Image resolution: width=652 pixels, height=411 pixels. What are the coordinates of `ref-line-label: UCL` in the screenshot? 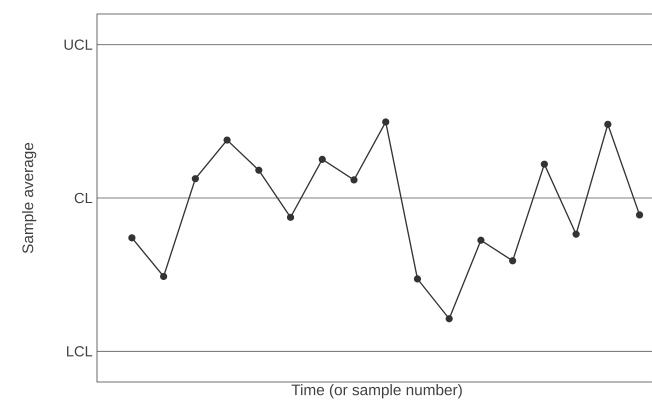 It's located at (78, 44).